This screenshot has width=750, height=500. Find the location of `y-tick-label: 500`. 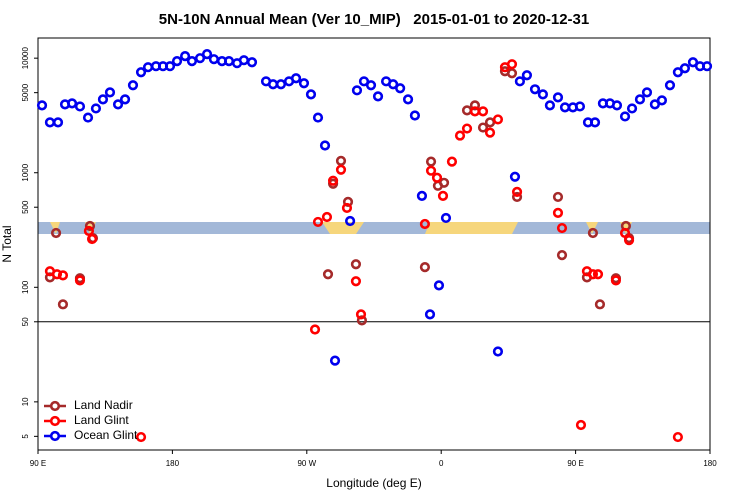

y-tick-label: 500 is located at coordinates (25, 207).